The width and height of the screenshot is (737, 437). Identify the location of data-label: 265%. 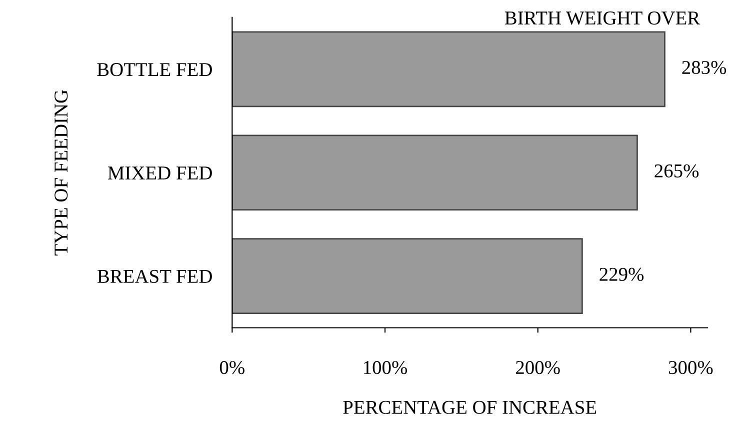
(676, 171).